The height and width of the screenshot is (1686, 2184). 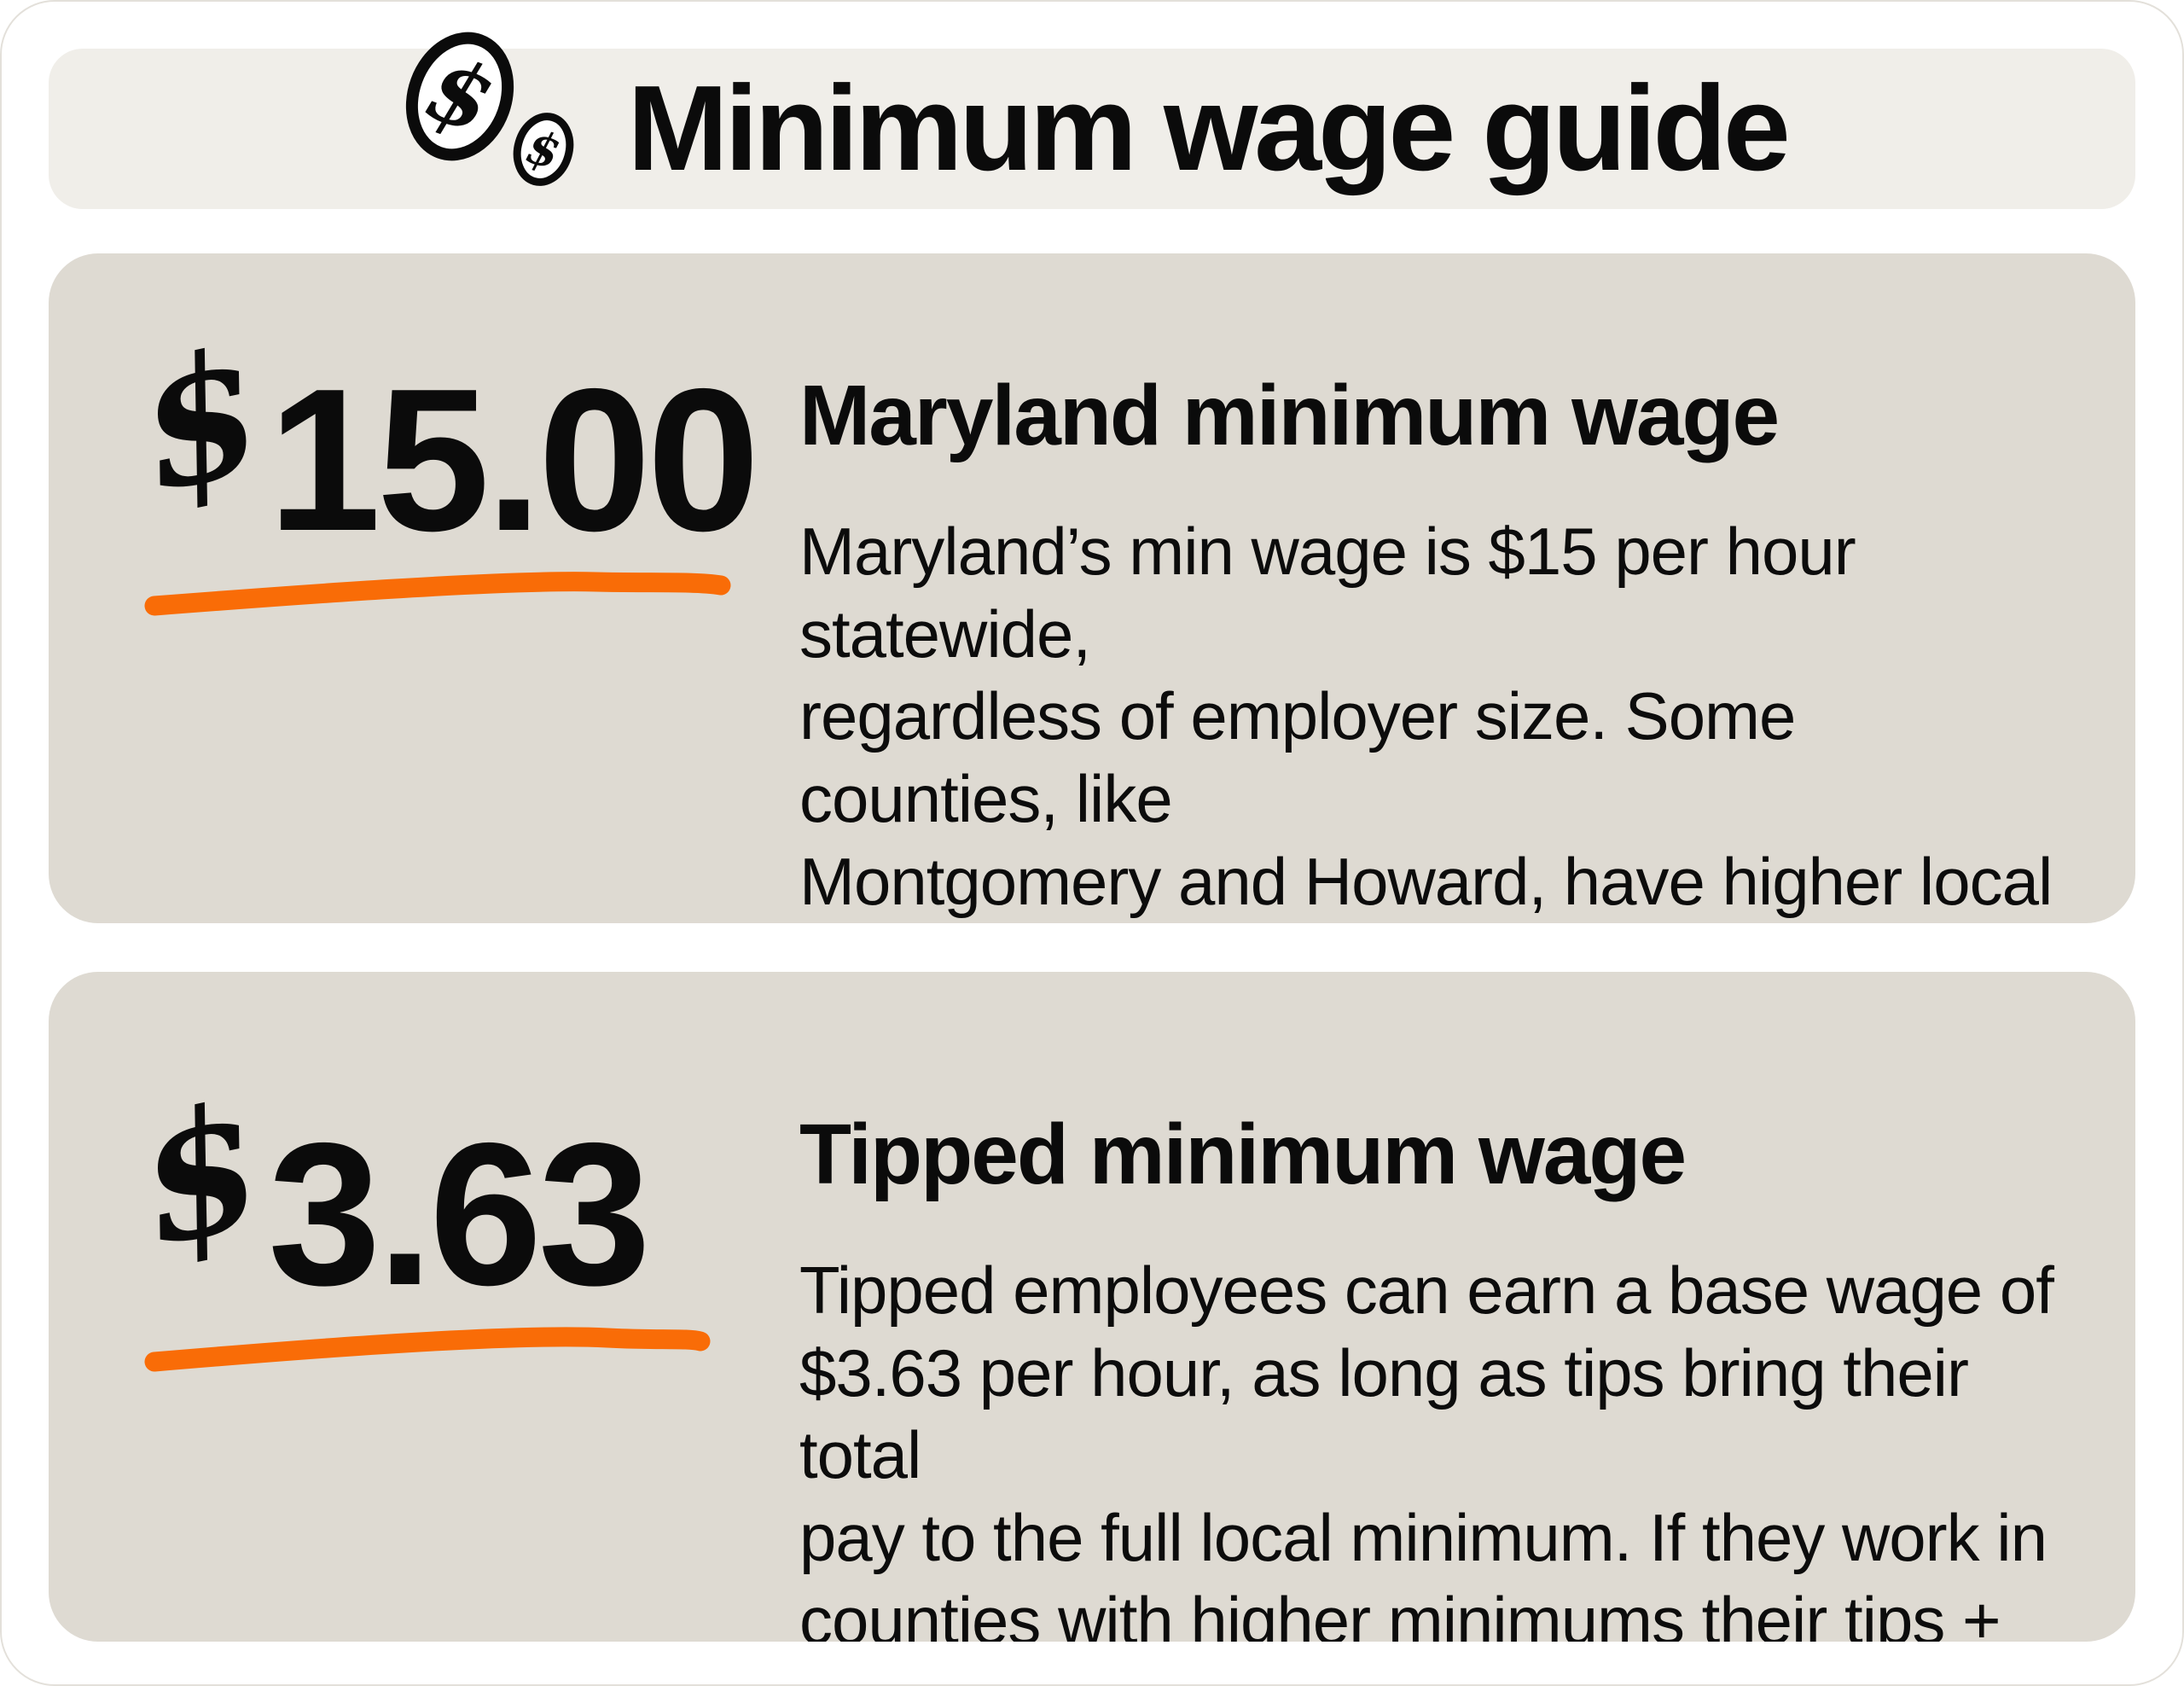 I want to click on page-title: Minimum wage guide, so click(x=1208, y=128).